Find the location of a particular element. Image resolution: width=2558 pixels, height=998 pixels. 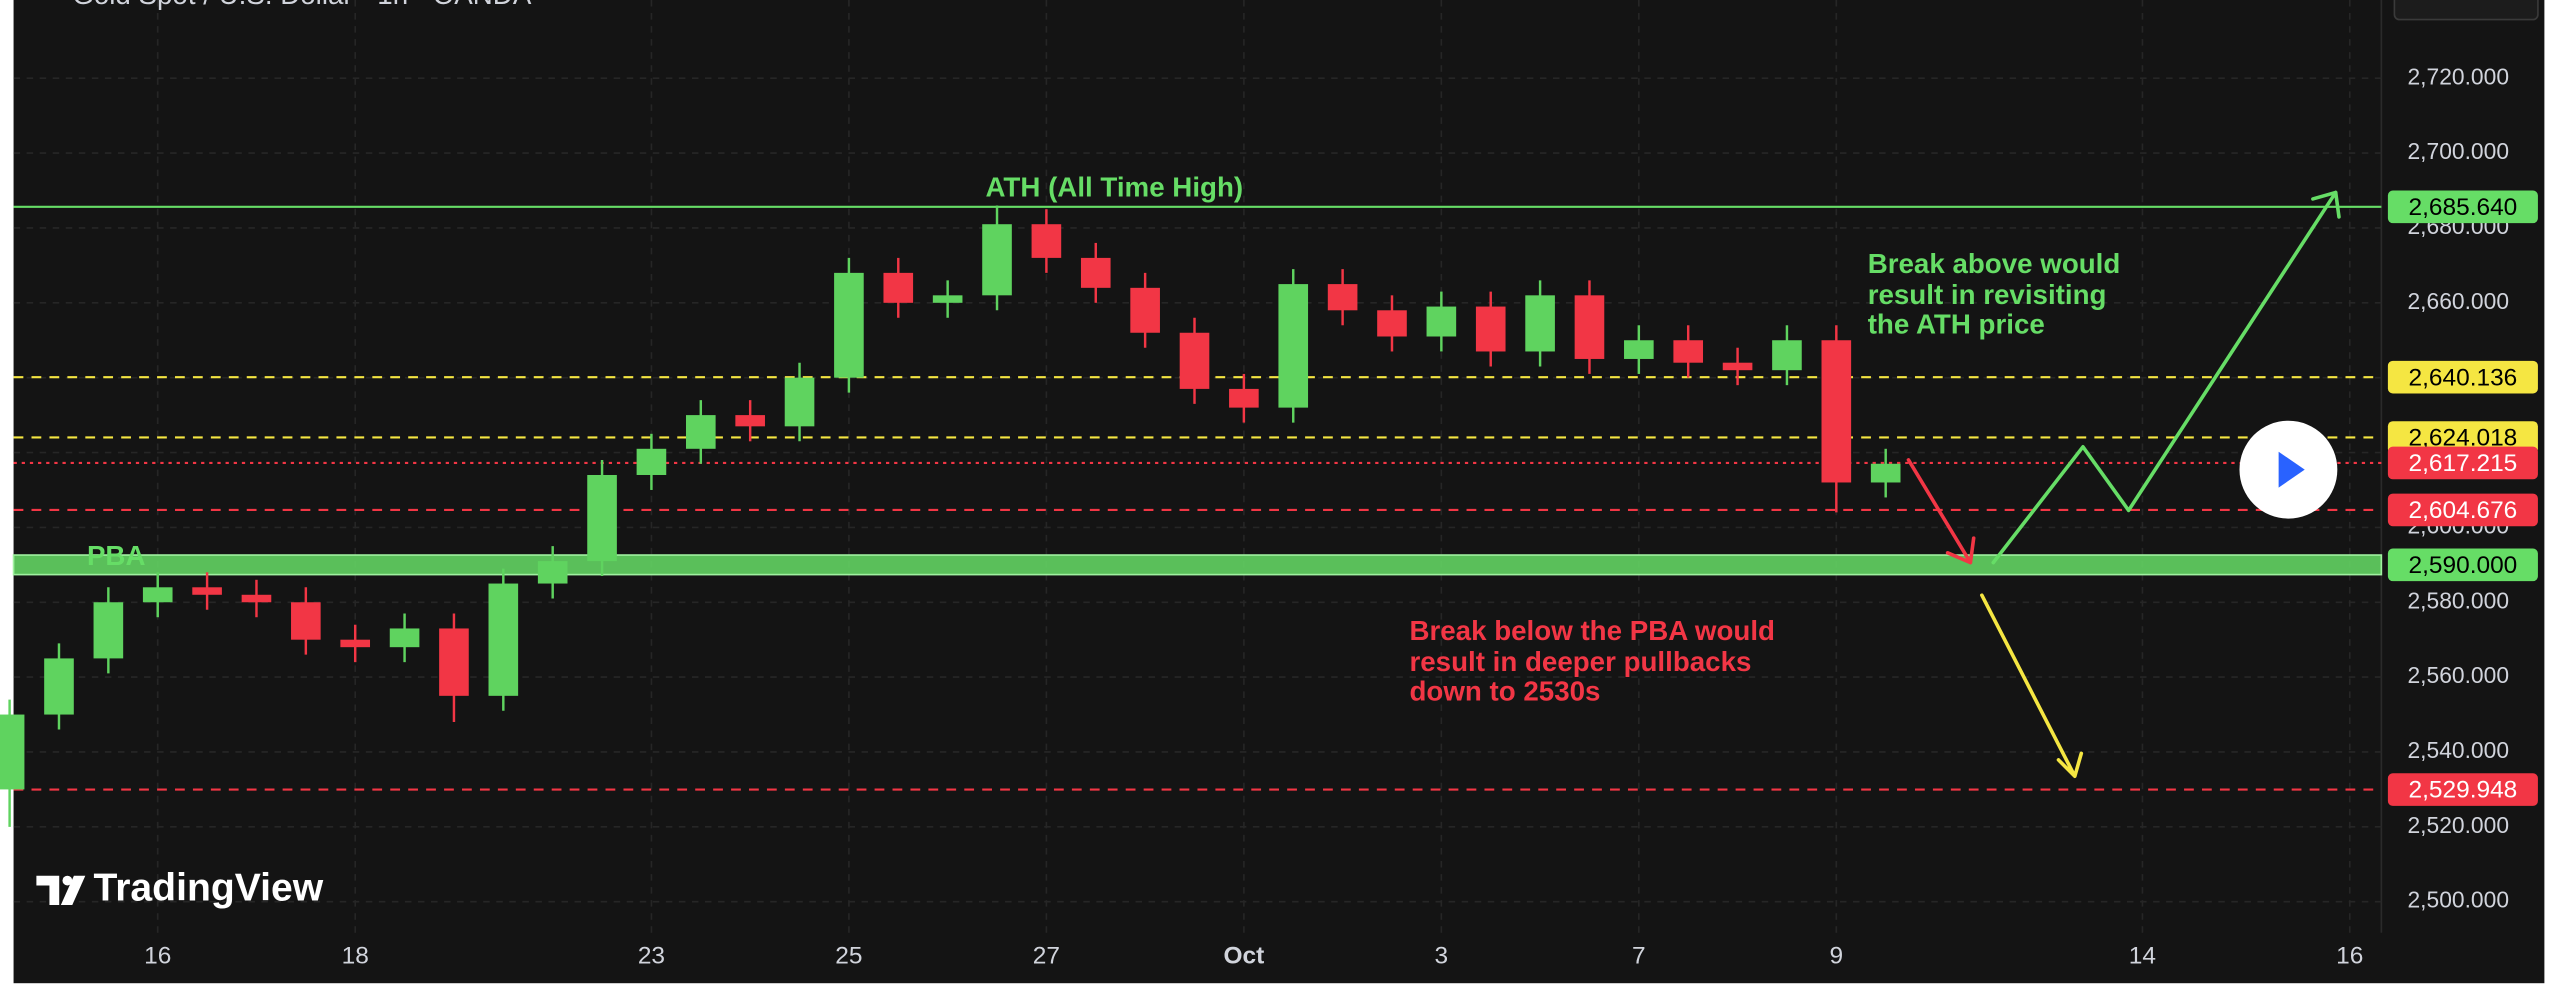

arrows is located at coordinates (2123, 484).